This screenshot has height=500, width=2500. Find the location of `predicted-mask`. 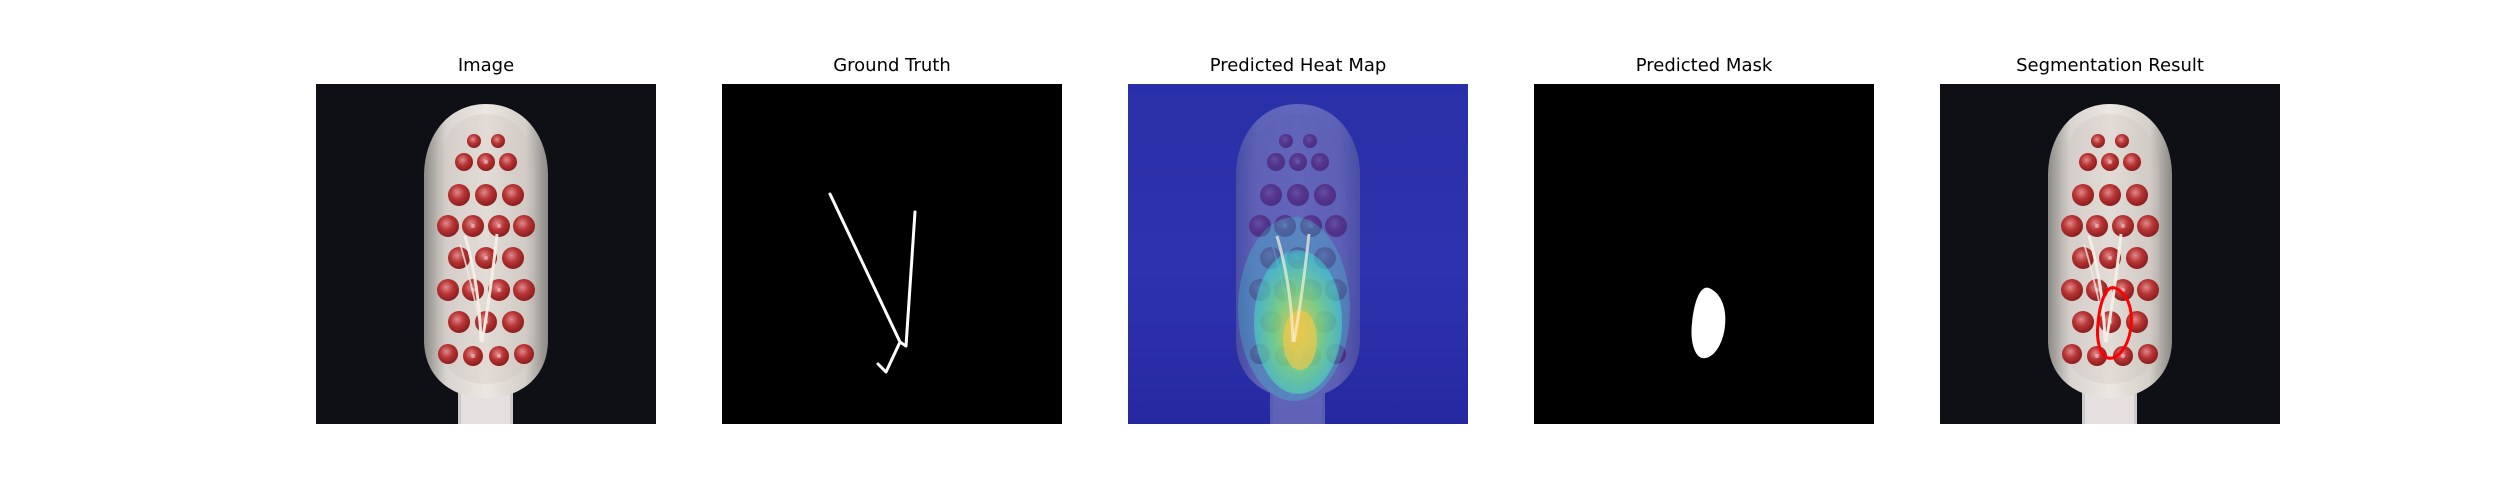

predicted-mask is located at coordinates (1704, 254).